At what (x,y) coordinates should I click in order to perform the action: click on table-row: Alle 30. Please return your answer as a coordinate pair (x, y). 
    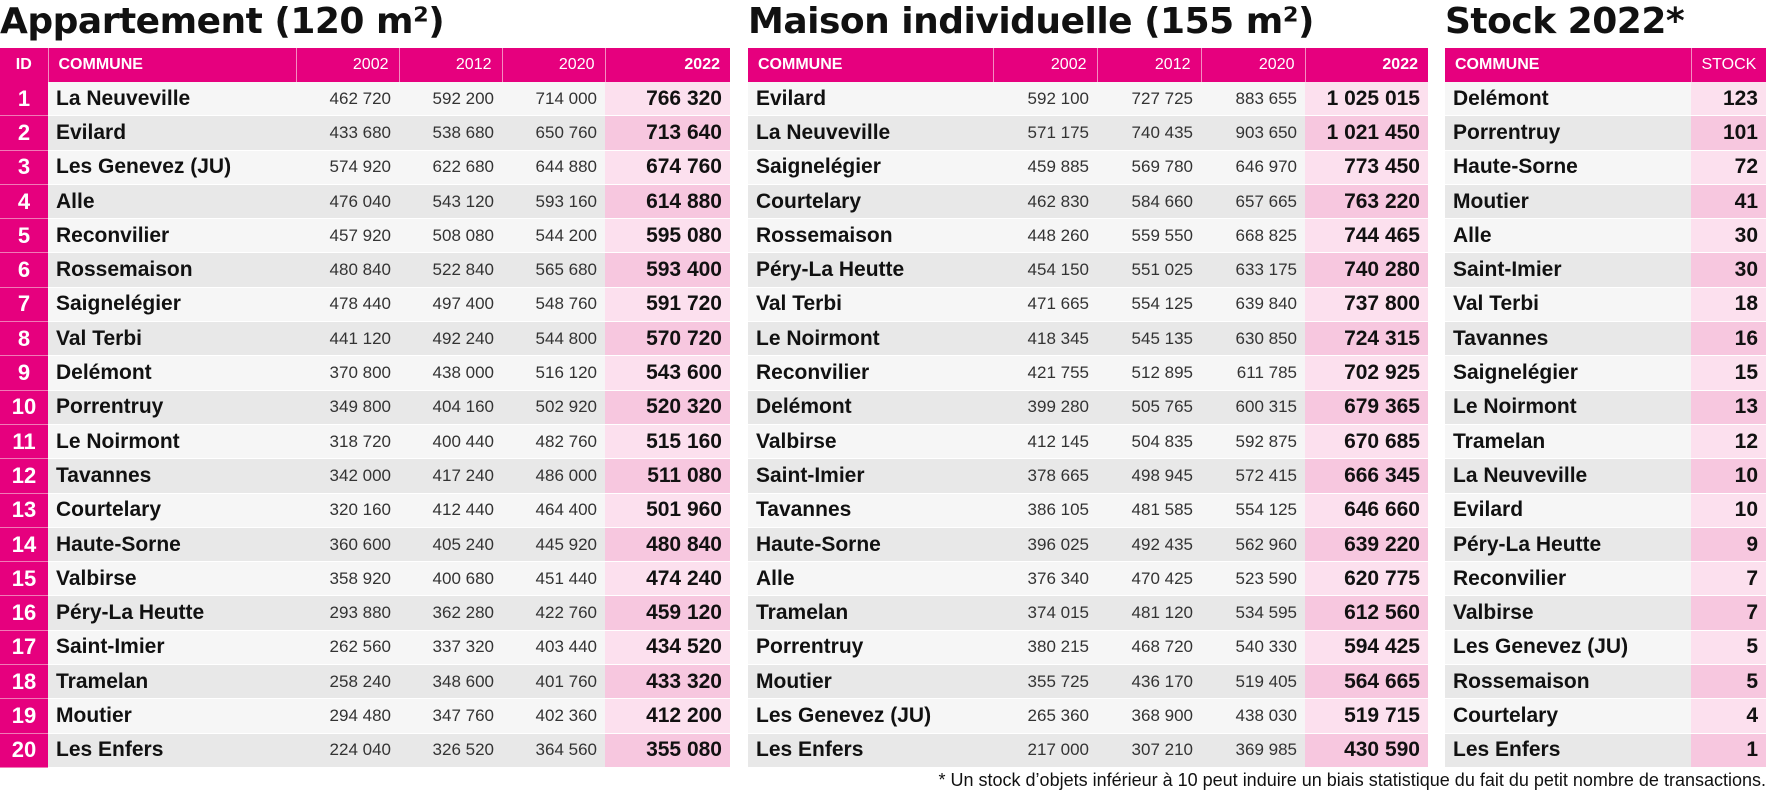
    Looking at the image, I should click on (1605, 236).